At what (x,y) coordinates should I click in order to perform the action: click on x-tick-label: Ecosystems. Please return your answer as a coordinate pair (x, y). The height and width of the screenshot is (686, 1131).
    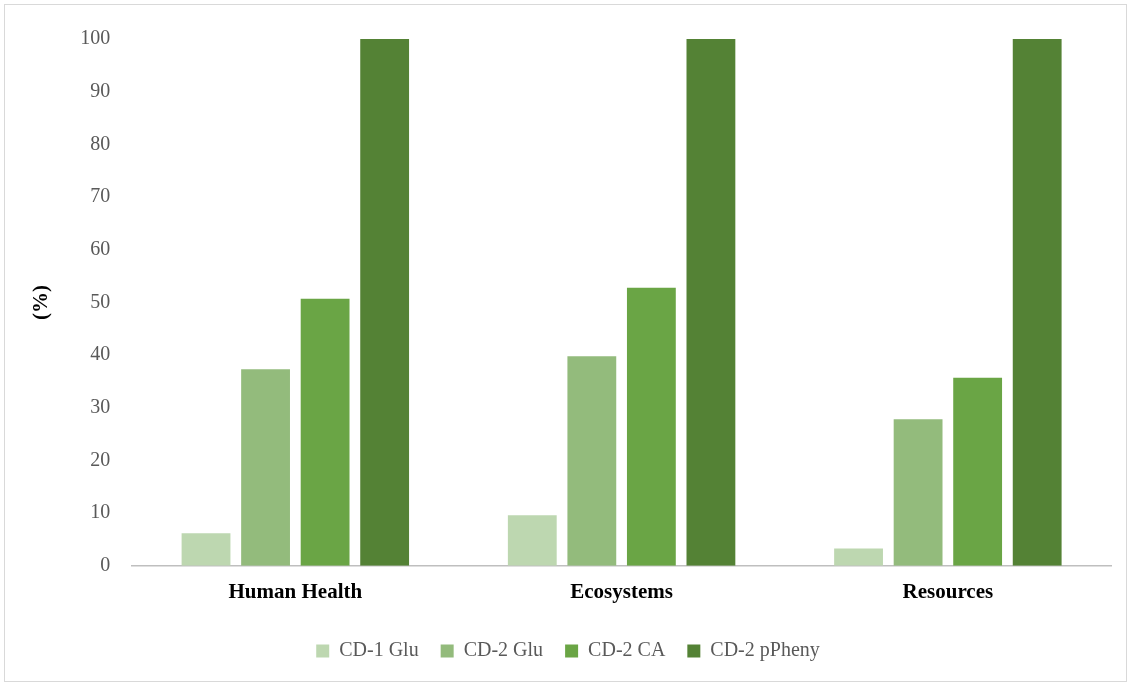
    Looking at the image, I should click on (621, 590).